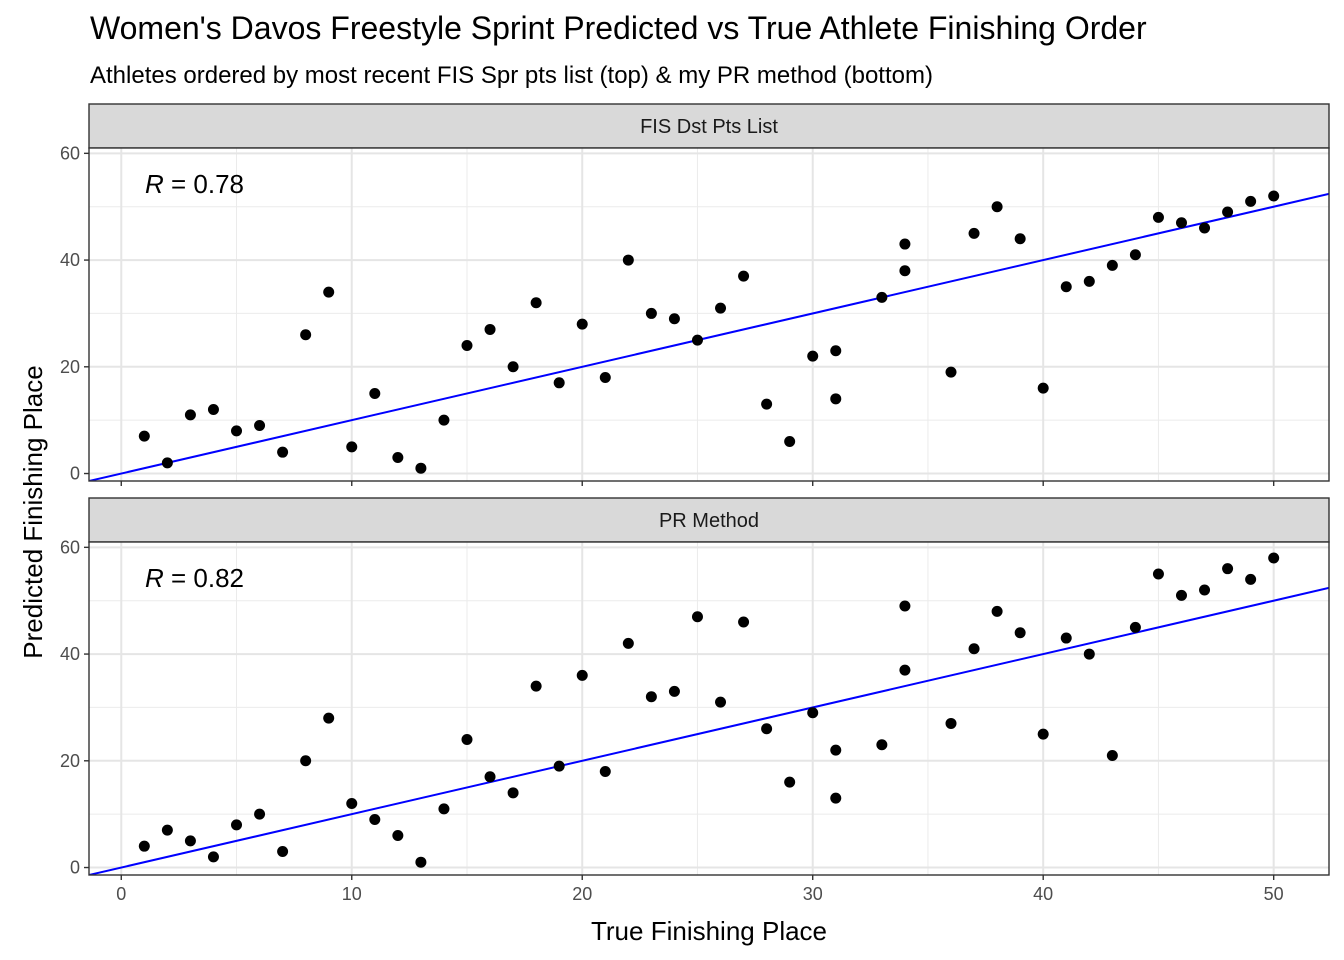 The image size is (1344, 960). I want to click on x-tick-label: 50, so click(1274, 894).